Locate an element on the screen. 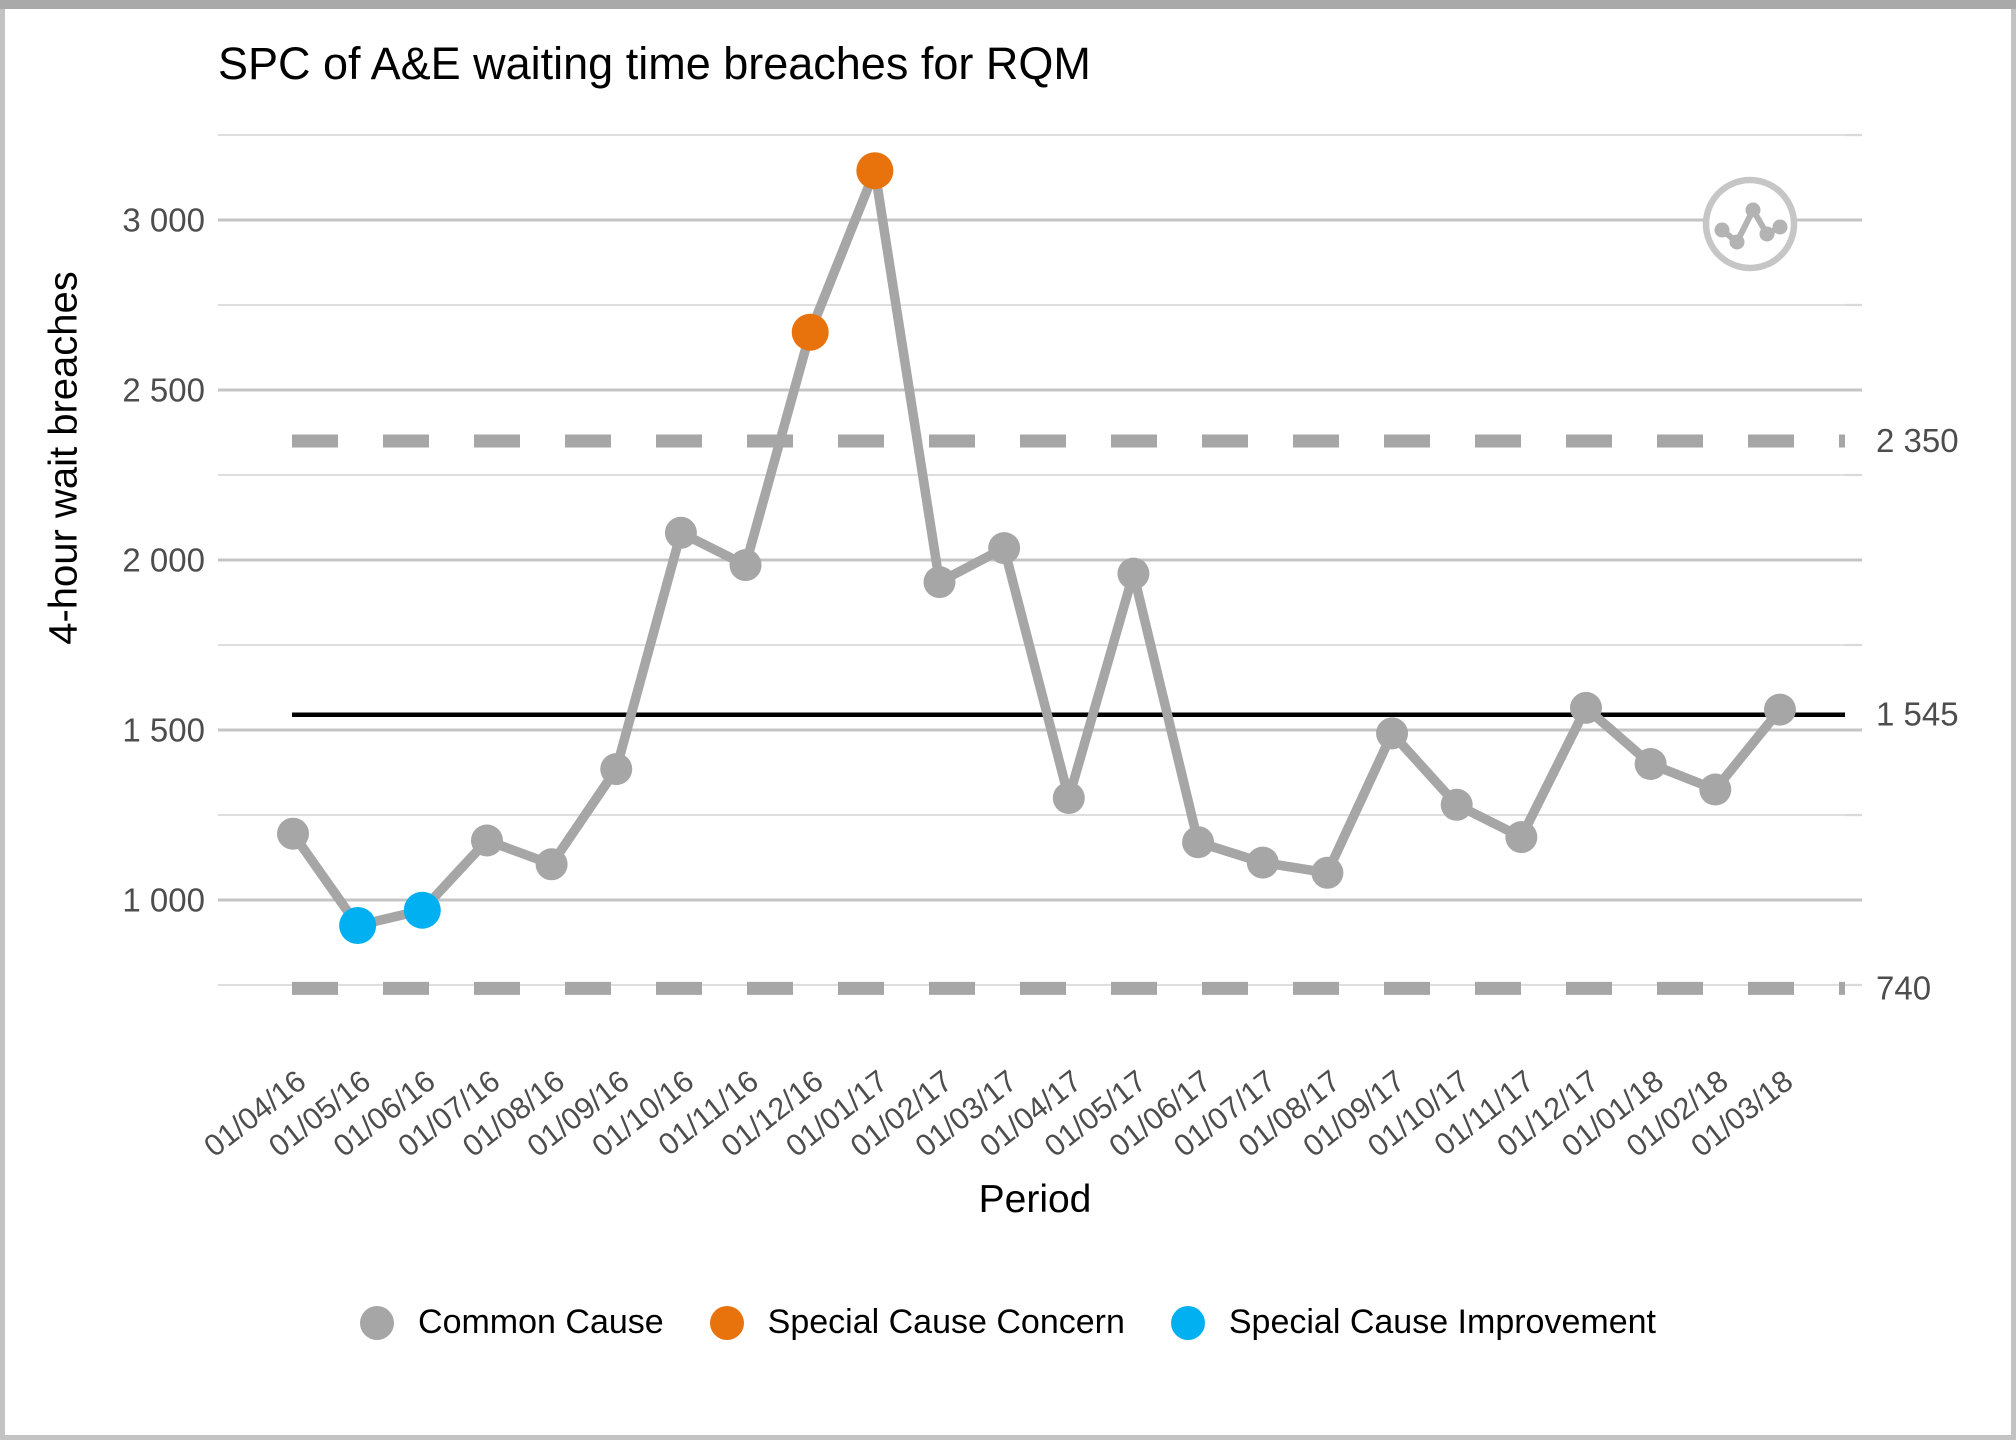 The image size is (2016, 1440). chart-title: SPC of A&E waiting time breaches for RQM is located at coordinates (654, 63).